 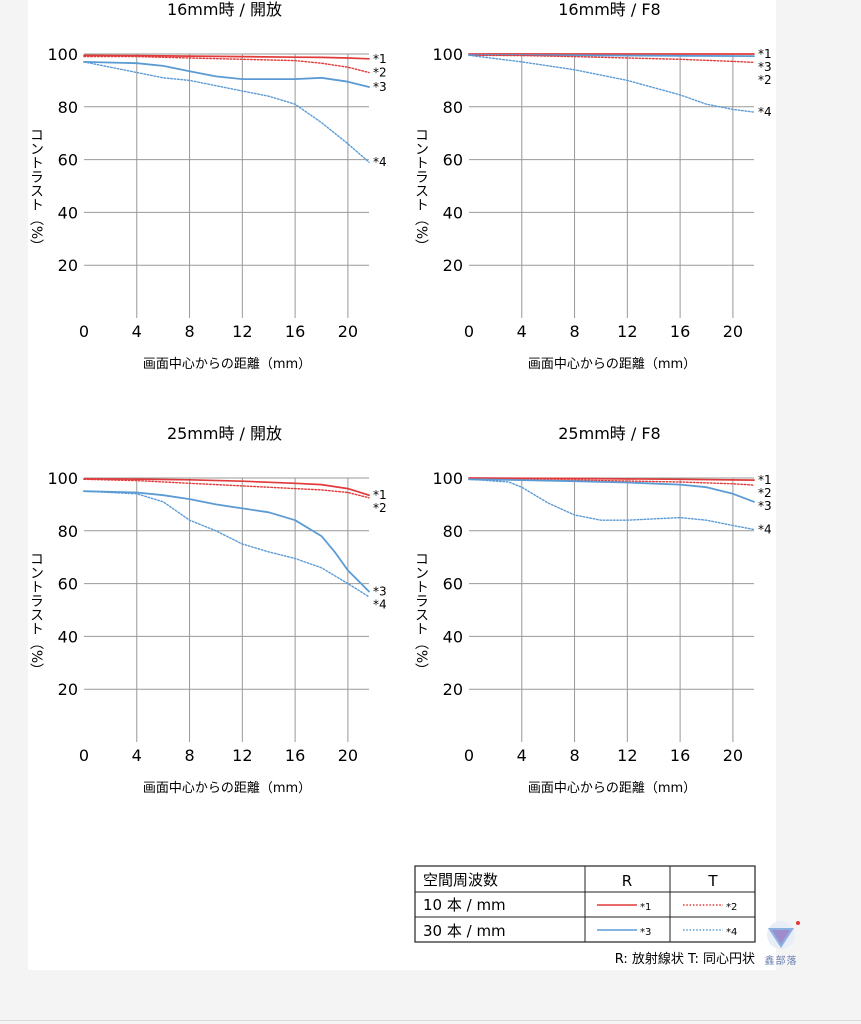 I want to click on chart-title: 16mm時 / F8, so click(x=609, y=9).